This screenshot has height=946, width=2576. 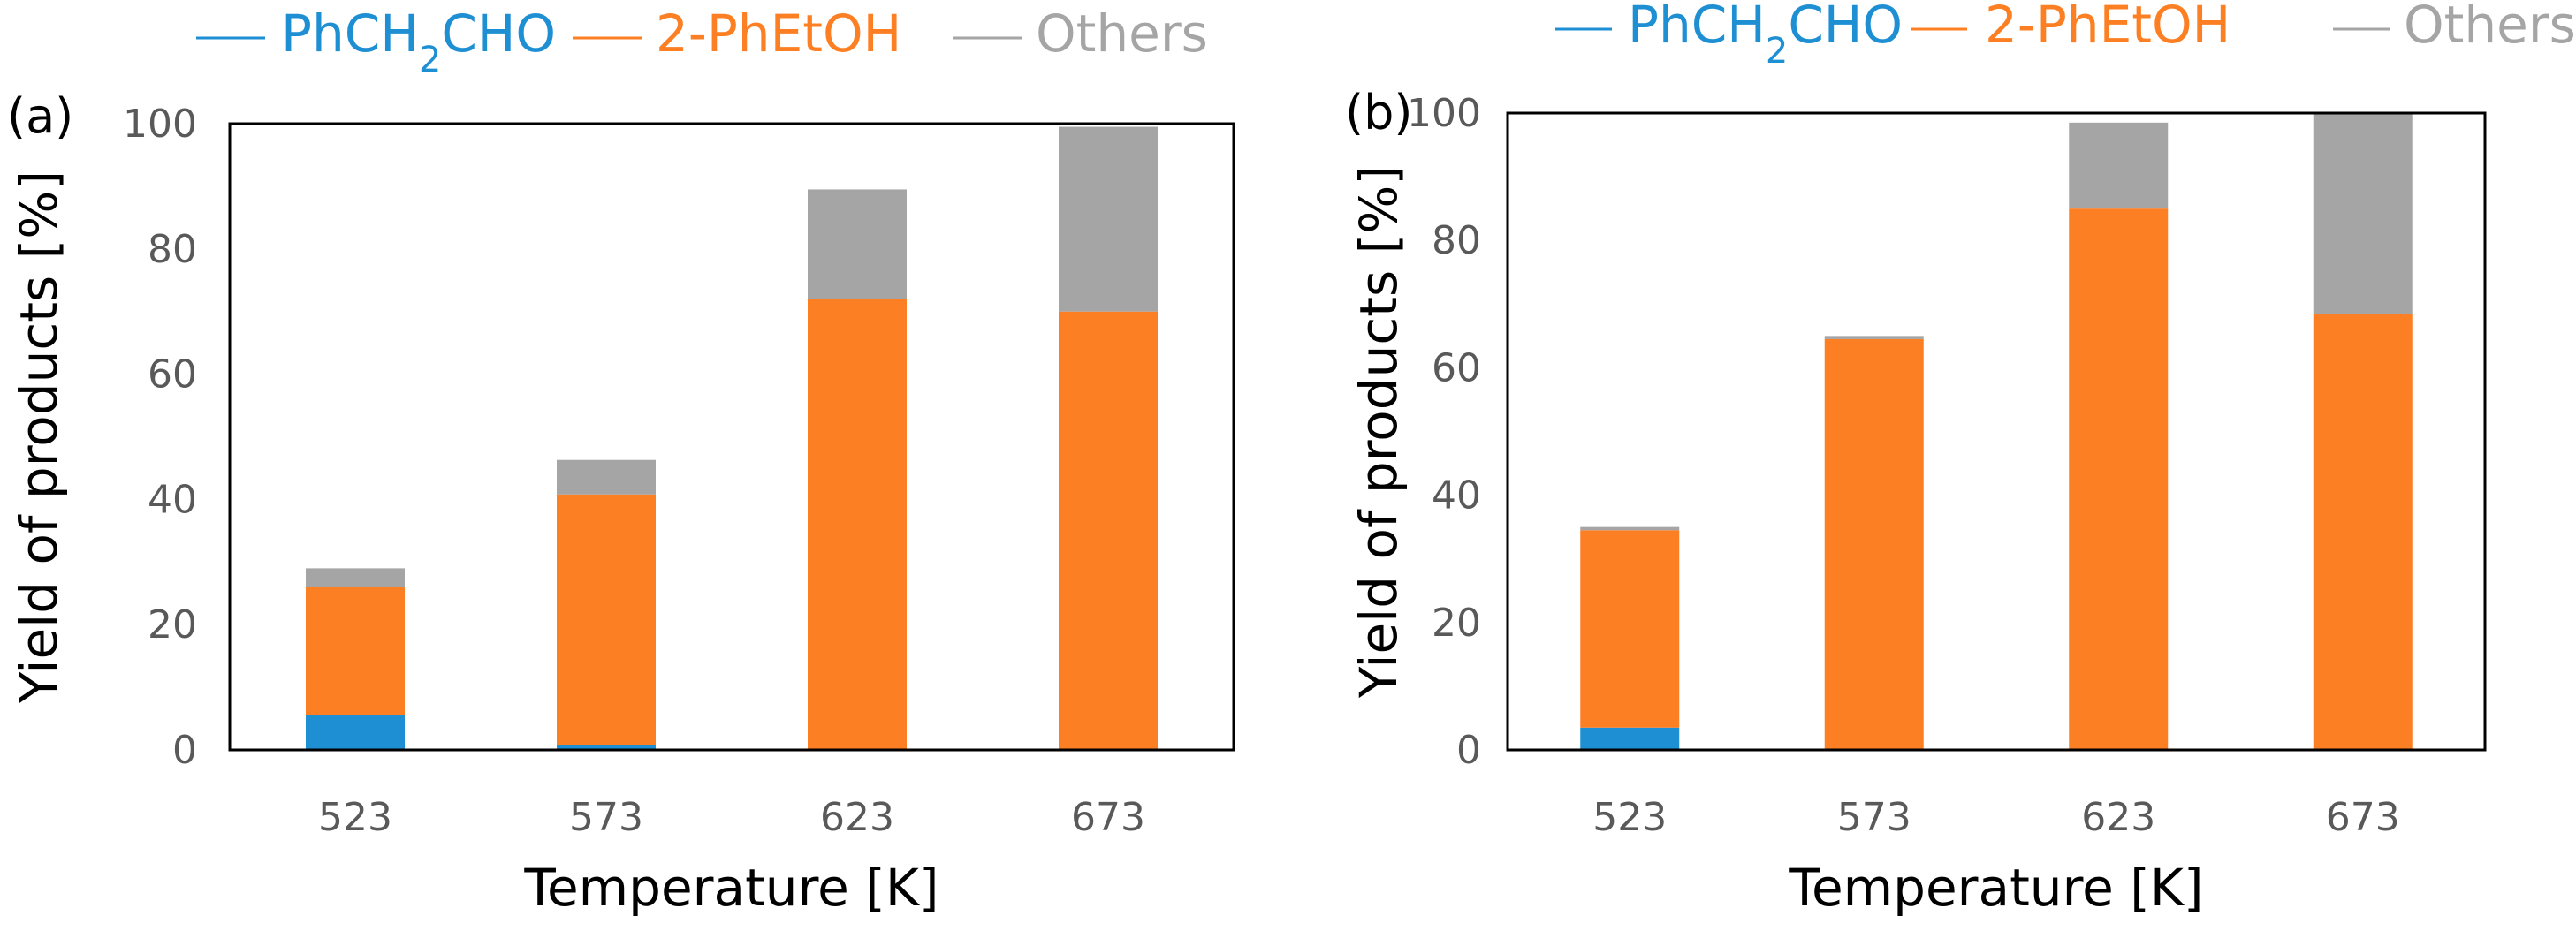 What do you see at coordinates (40, 116) in the screenshot?
I see `panel-label: (a)` at bounding box center [40, 116].